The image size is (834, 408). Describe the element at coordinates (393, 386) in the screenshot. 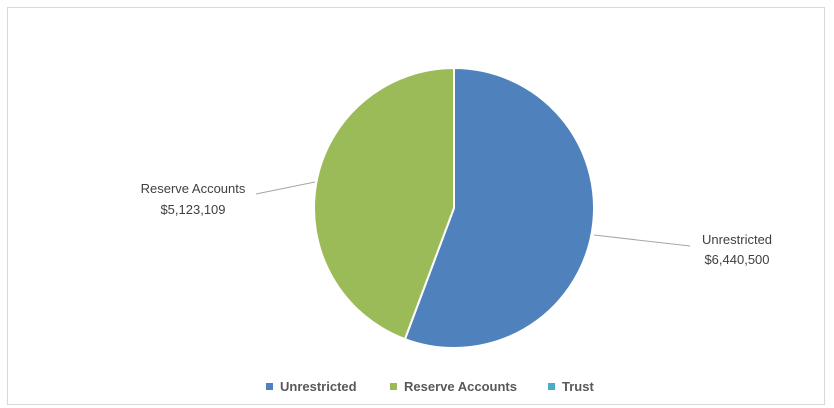

I see `legend-swatch-reserve-accounts` at that location.